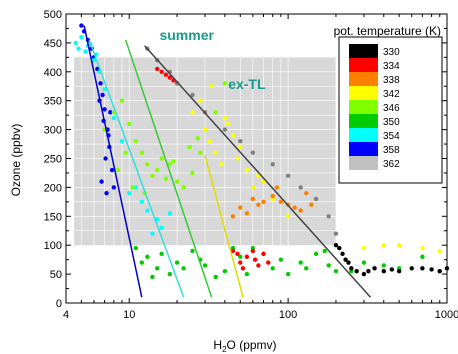  Describe the element at coordinates (212, 59) in the screenshot. I see `annotations-layer: summer ex-TL` at that location.